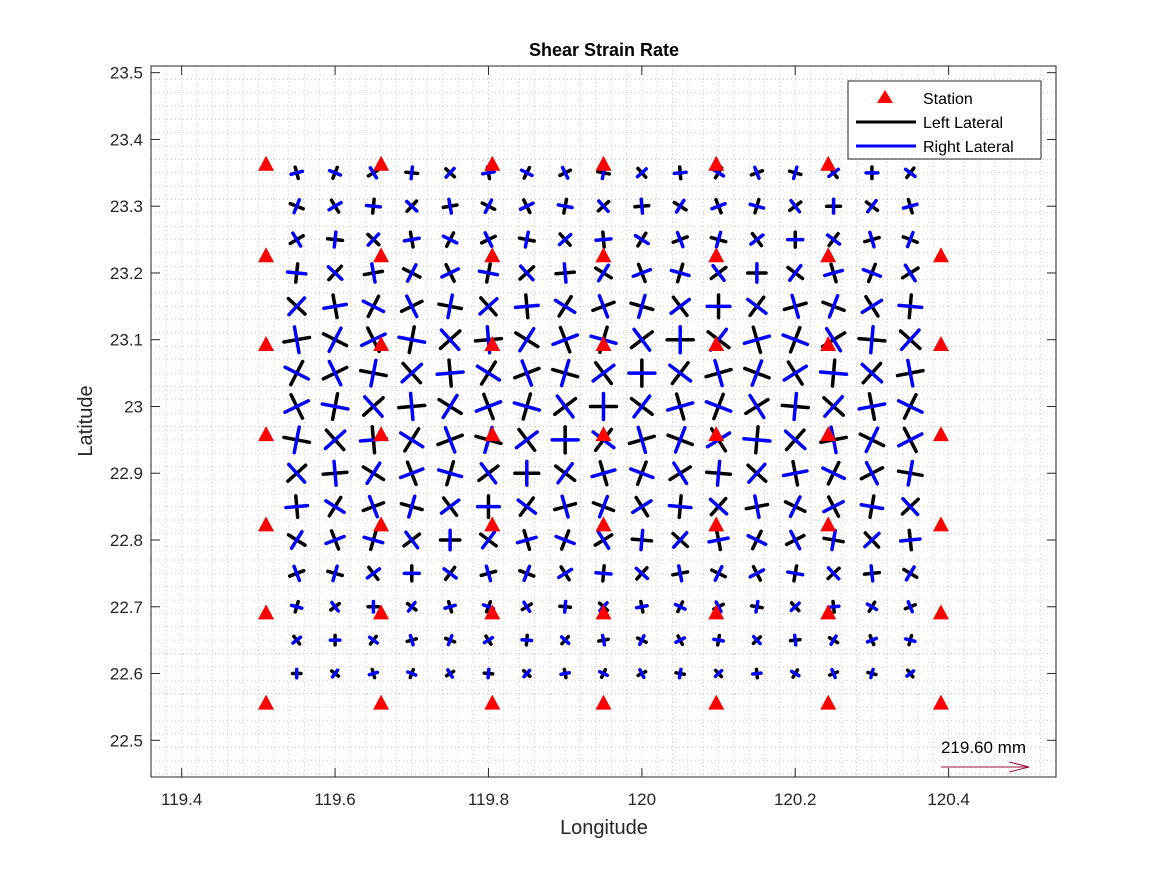  I want to click on legend: Station Left Lateral Right Lateral, so click(944, 120).